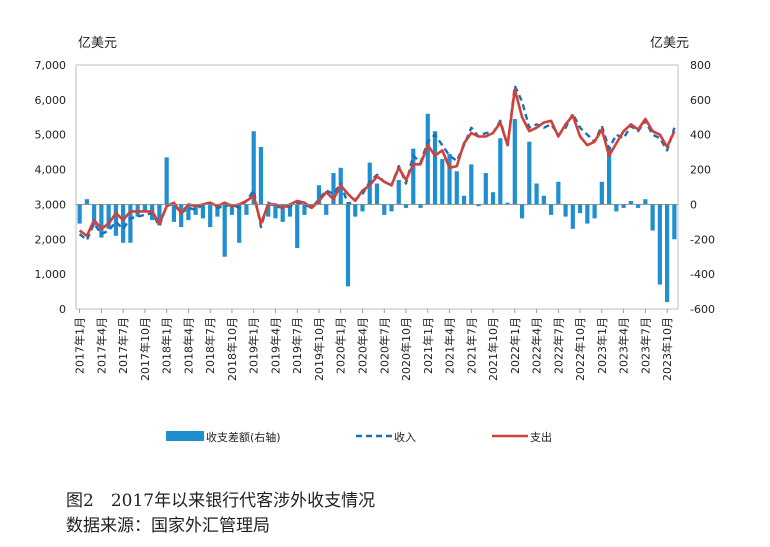  Describe the element at coordinates (210, 345) in the screenshot. I see `x-tick-label: 2018年7月` at that location.